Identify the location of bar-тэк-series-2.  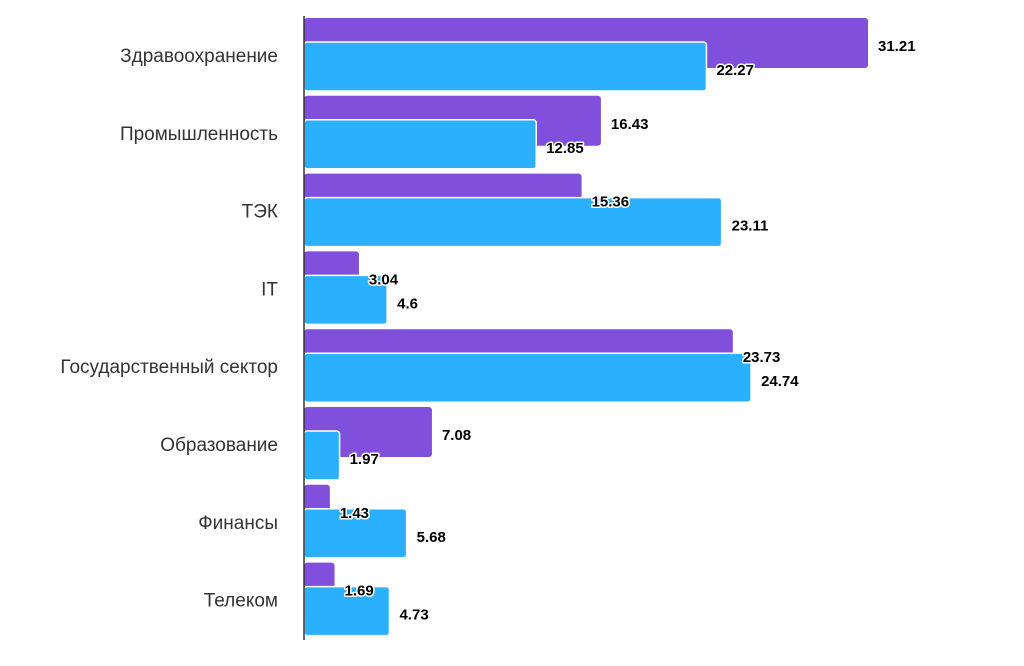
(513, 222).